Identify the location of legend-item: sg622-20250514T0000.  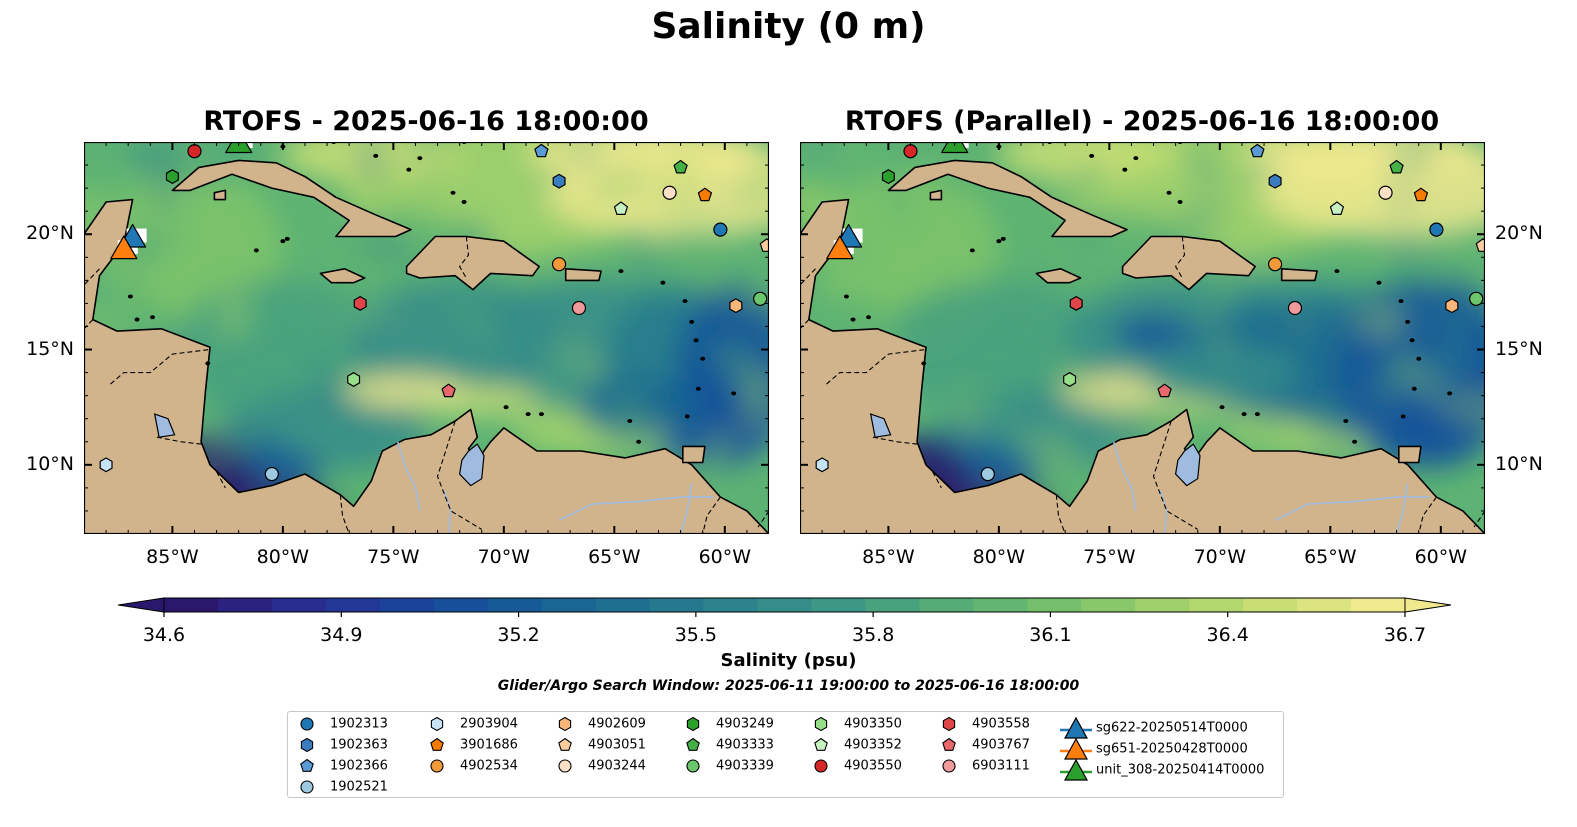
(1154, 728).